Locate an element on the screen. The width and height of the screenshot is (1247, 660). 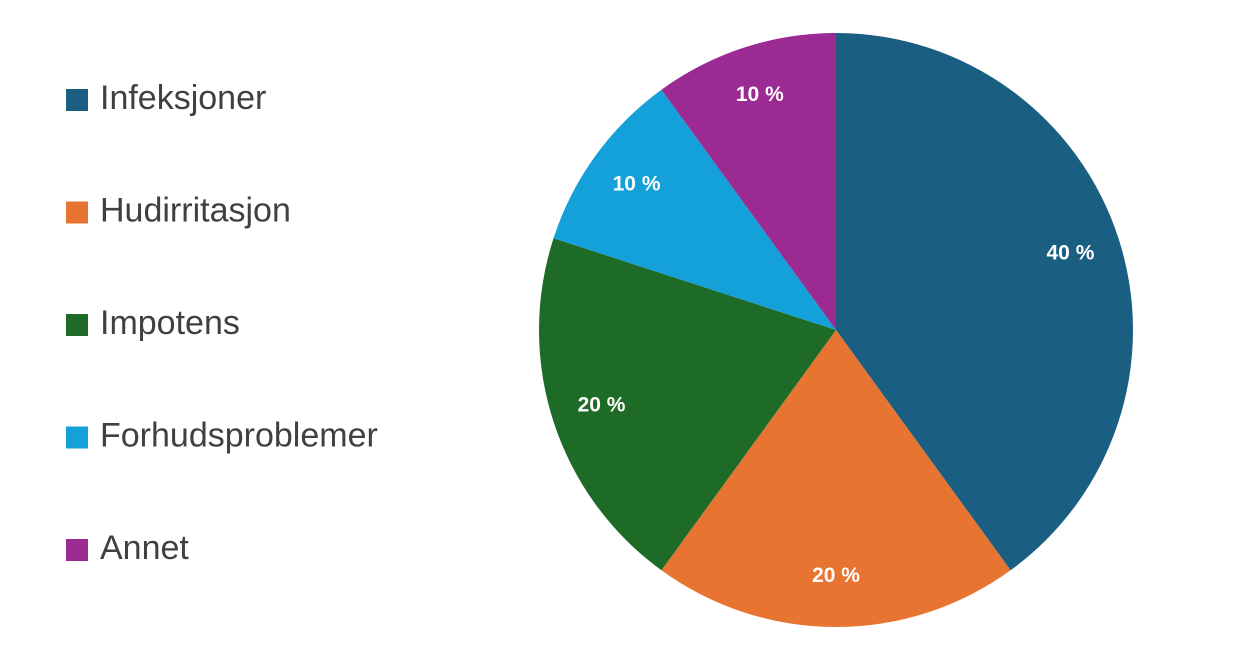
legend-label: Annet is located at coordinates (144, 548).